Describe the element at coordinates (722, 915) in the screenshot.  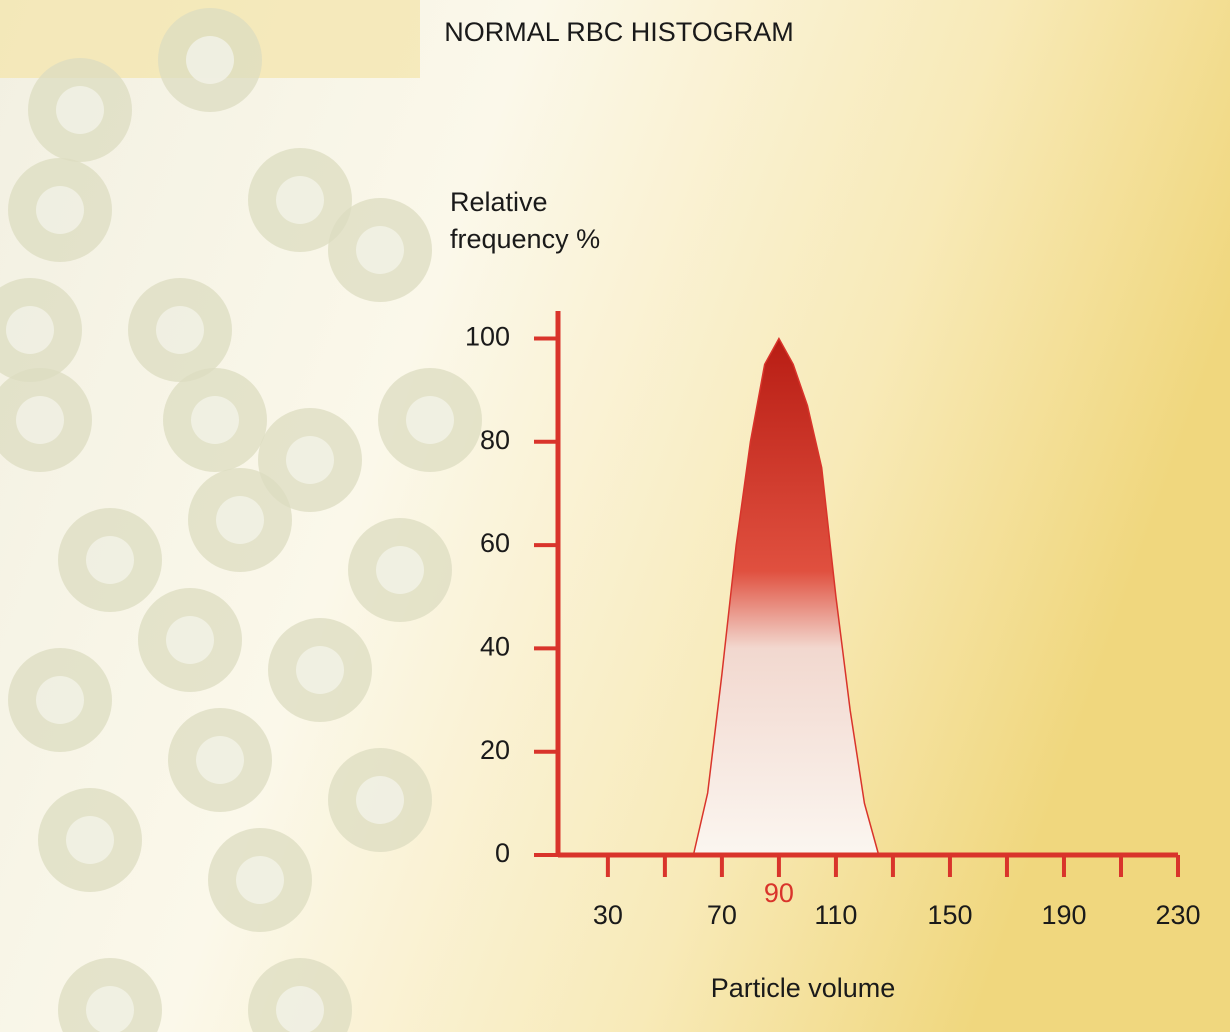
I see `x-tick-label: 70` at that location.